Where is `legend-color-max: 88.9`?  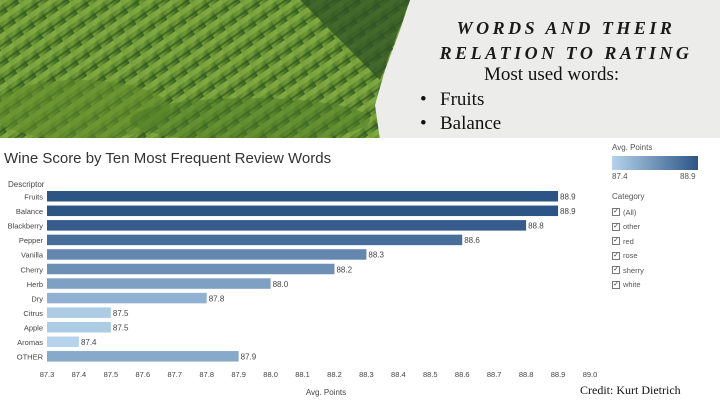
legend-color-max: 88.9 is located at coordinates (688, 176).